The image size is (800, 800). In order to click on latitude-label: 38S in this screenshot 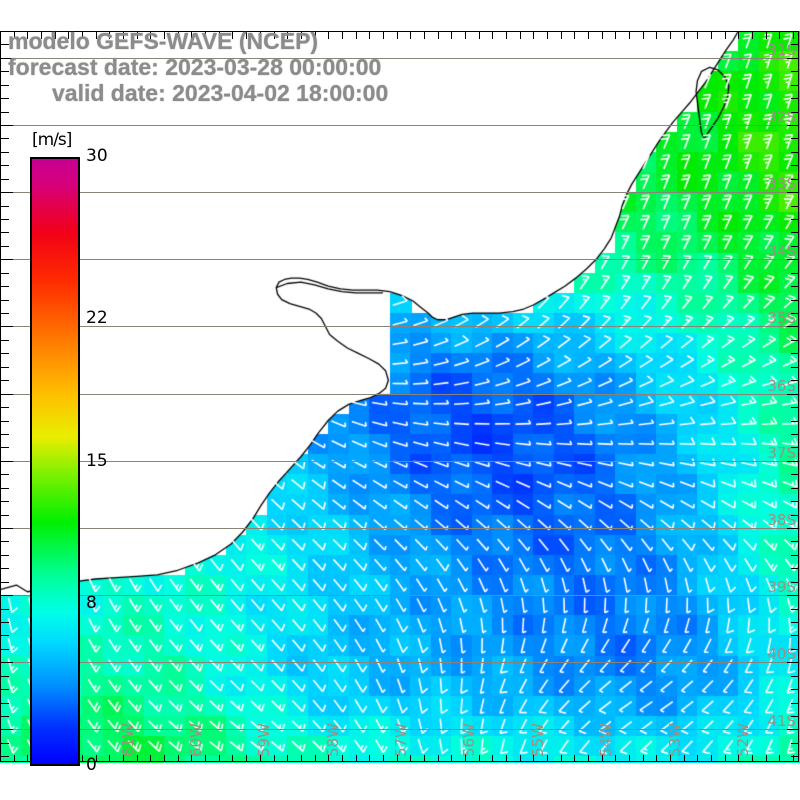, I will do `click(781, 519)`.